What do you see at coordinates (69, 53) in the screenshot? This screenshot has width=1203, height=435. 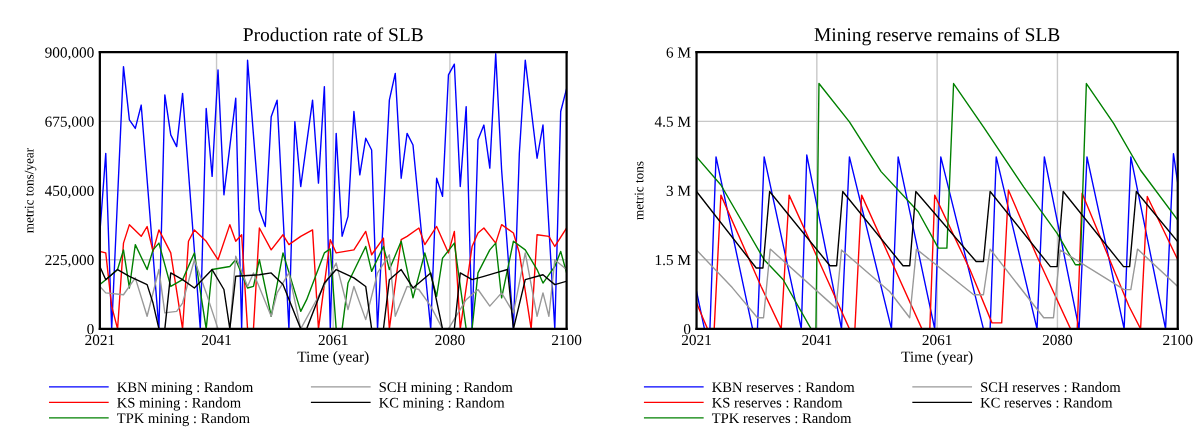 I see `y-tick-label: 900,000` at bounding box center [69, 53].